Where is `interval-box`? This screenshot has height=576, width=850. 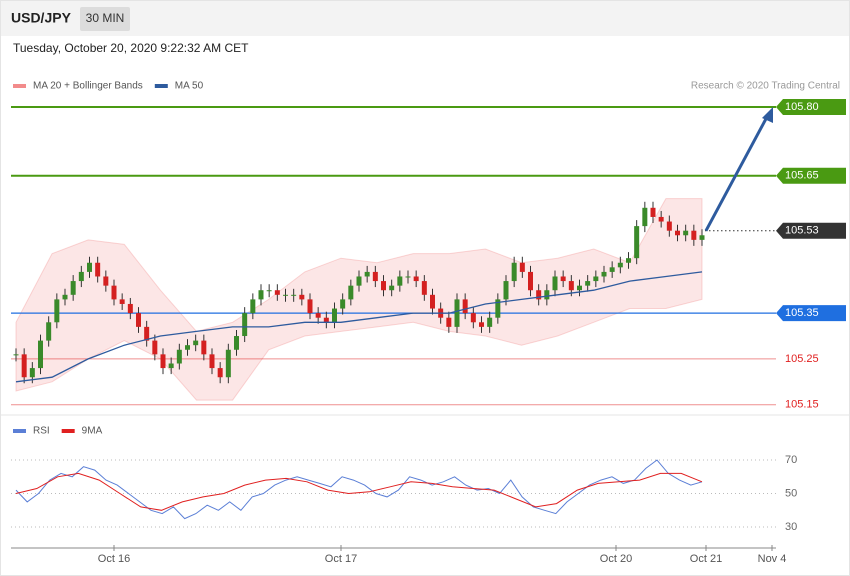 interval-box is located at coordinates (105, 19).